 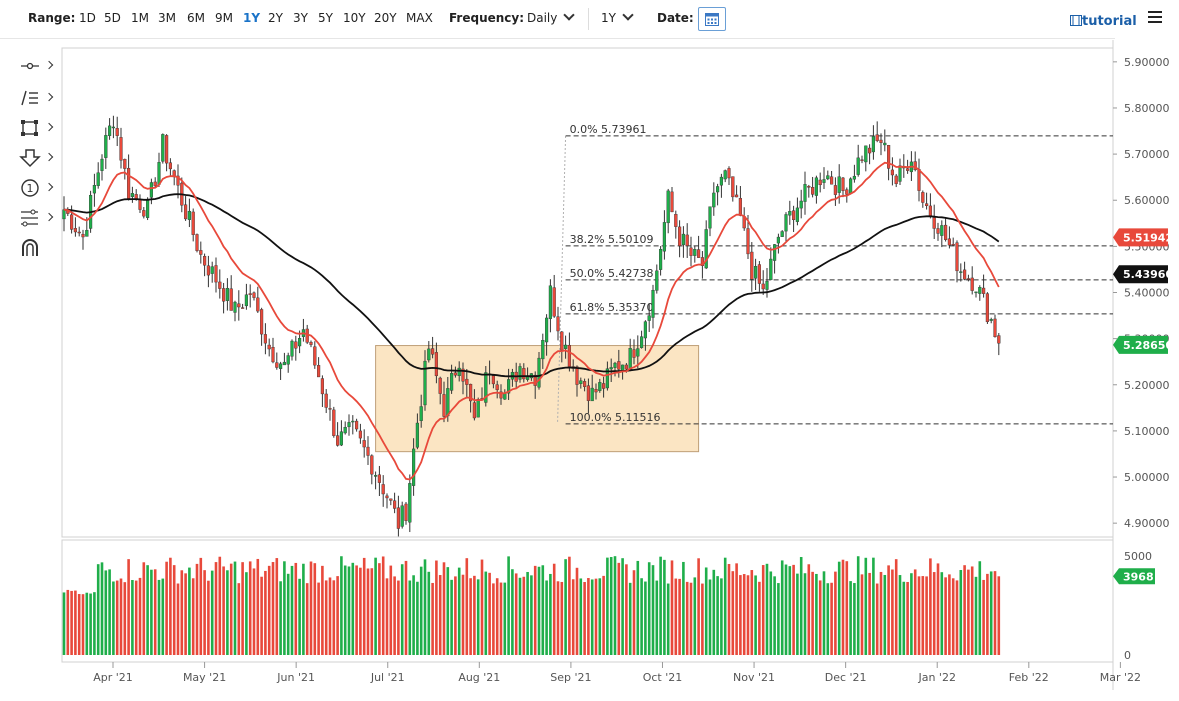 What do you see at coordinates (617, 17) in the screenshot?
I see `period-select: 1Y` at bounding box center [617, 17].